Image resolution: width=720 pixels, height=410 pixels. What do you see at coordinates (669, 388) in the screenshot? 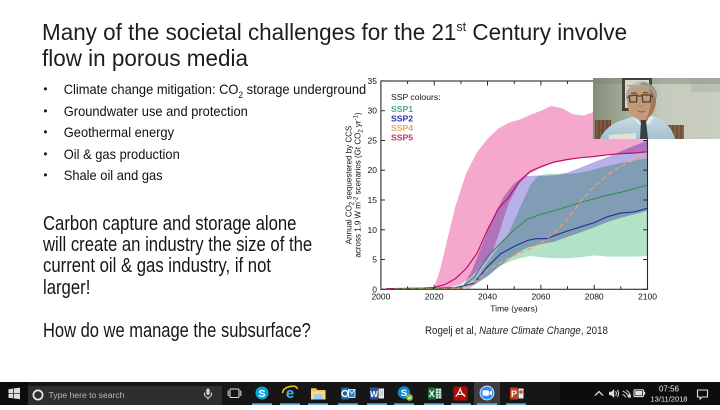
I see `svg-text: 07:56` at bounding box center [669, 388].